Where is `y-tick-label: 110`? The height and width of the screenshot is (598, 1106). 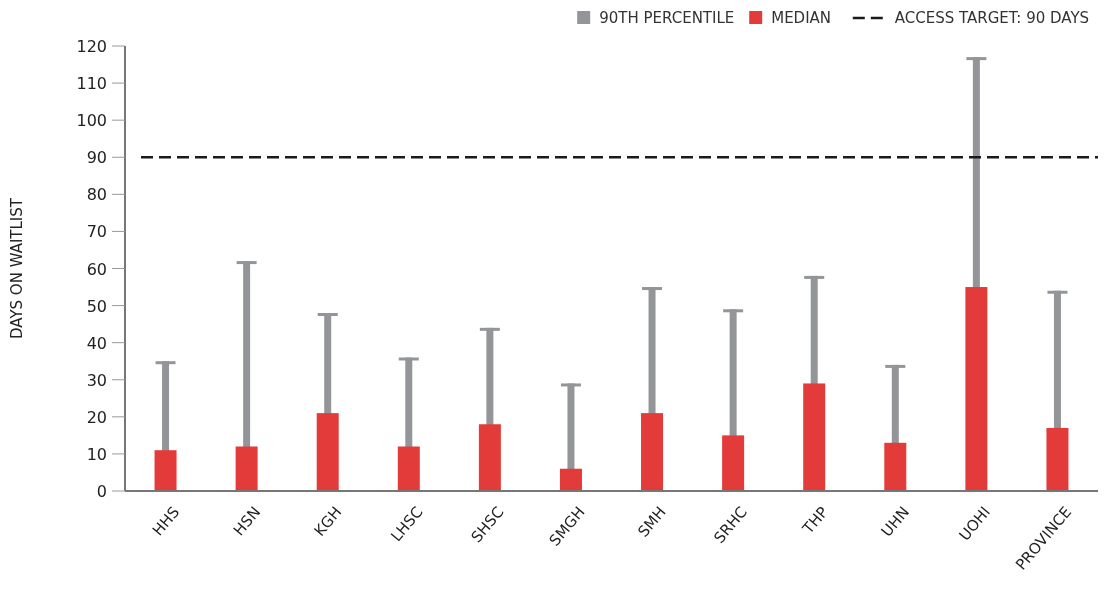
y-tick-label: 110 is located at coordinates (91, 84).